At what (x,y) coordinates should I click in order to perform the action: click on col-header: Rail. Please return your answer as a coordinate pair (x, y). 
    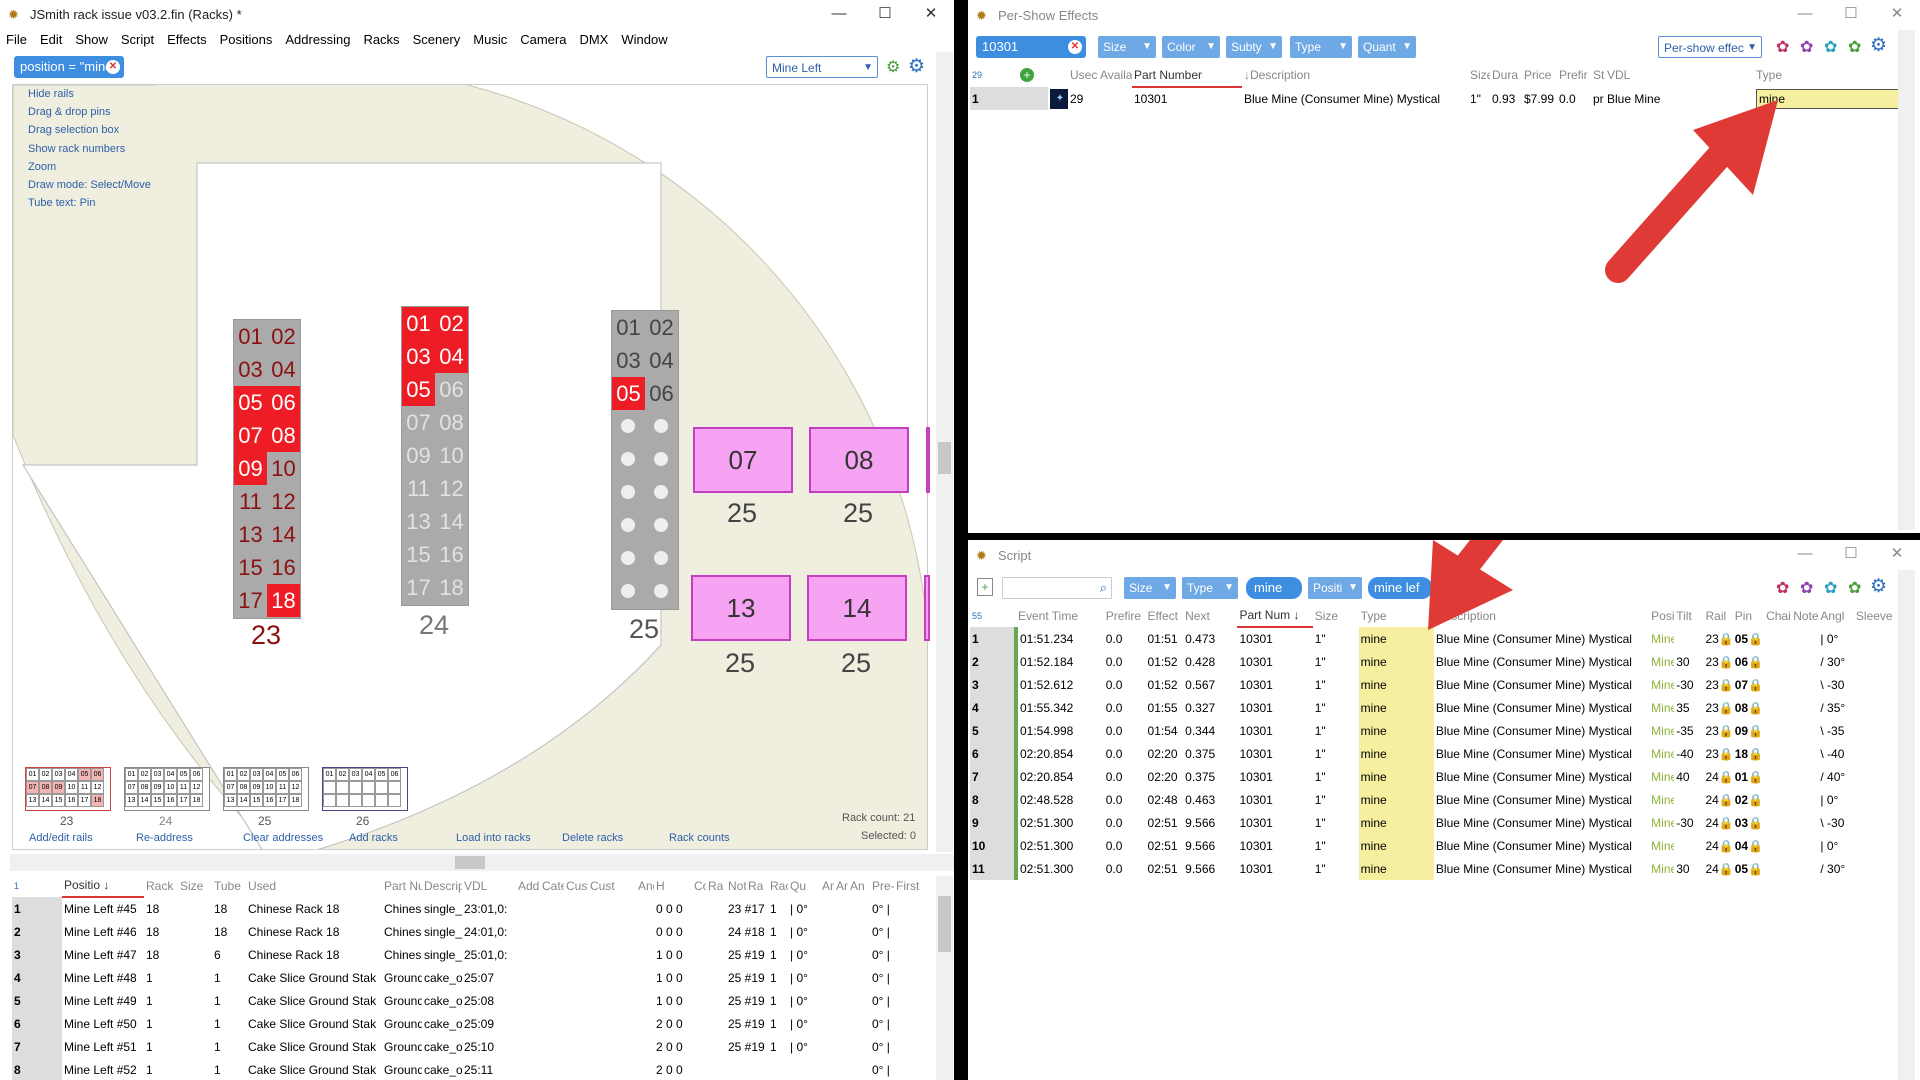
    Looking at the image, I should click on (1716, 615).